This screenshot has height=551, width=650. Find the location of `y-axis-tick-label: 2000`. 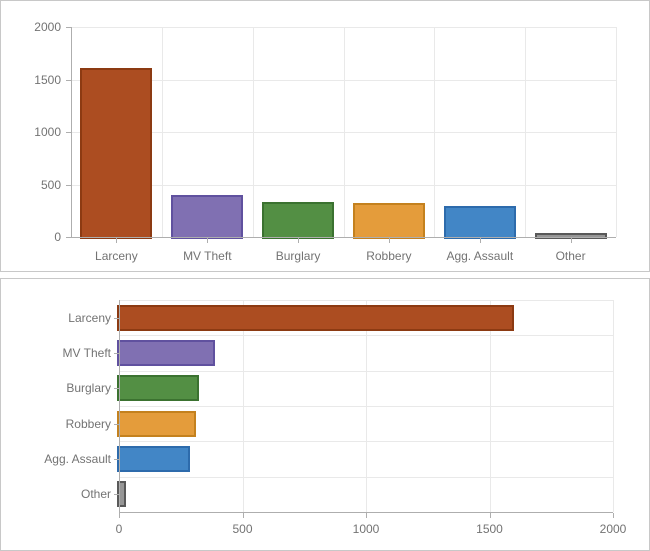

y-axis-tick-label: 2000 is located at coordinates (47, 27).